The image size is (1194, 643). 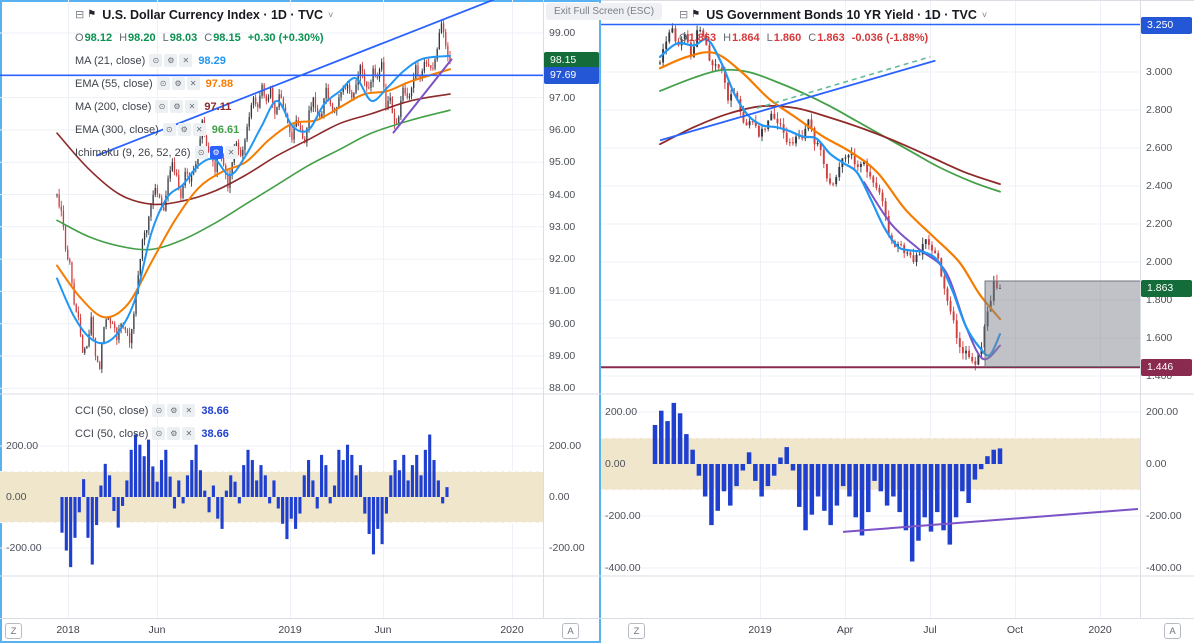 I want to click on price-scale, so click(x=1167, y=309).